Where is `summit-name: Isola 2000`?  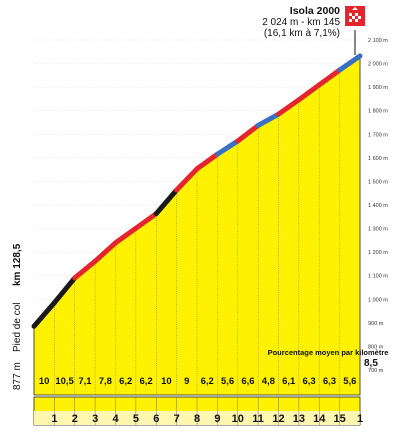 summit-name: Isola 2000 is located at coordinates (315, 11).